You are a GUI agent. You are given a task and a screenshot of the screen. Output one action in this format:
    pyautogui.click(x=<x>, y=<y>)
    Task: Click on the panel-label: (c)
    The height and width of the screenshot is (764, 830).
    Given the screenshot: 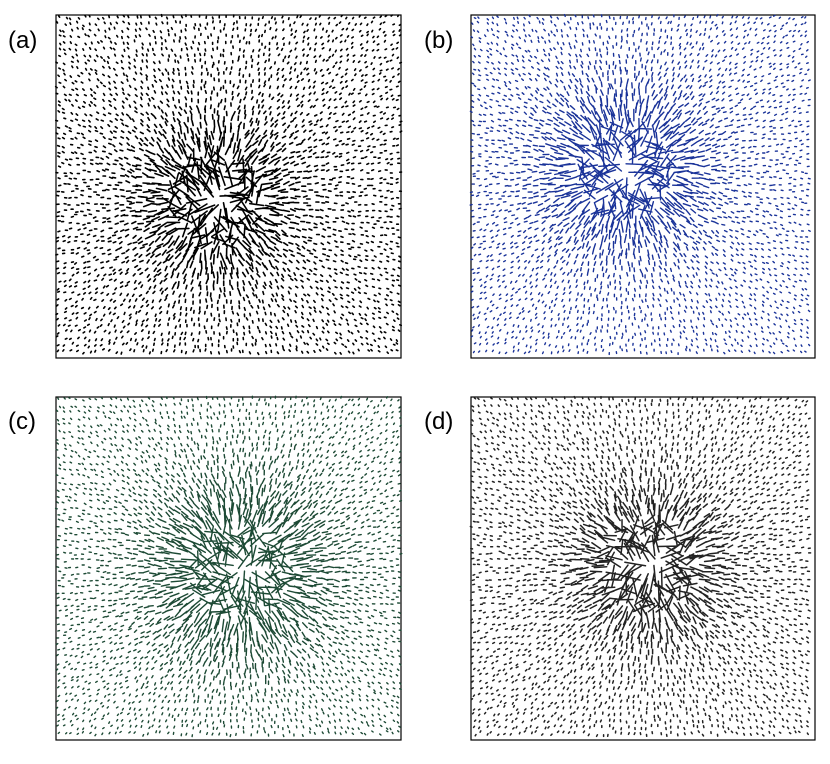 What is the action you would take?
    pyautogui.click(x=22, y=421)
    